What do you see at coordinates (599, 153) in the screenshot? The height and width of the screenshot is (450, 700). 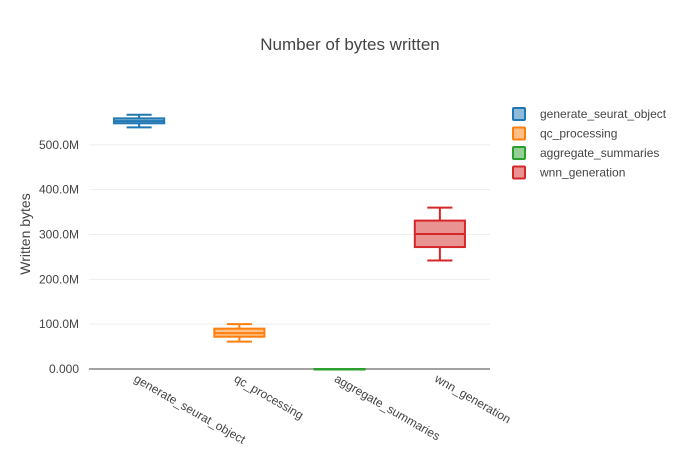 I see `legend-label: aggregate_summaries` at bounding box center [599, 153].